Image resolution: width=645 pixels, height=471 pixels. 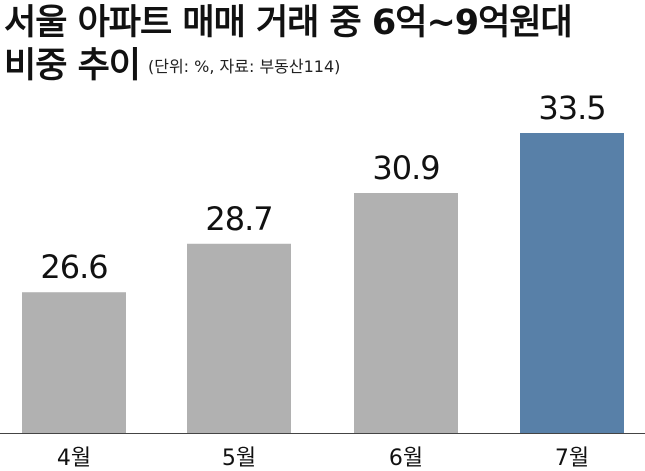 I want to click on category-label-1: 4월, so click(x=74, y=458).